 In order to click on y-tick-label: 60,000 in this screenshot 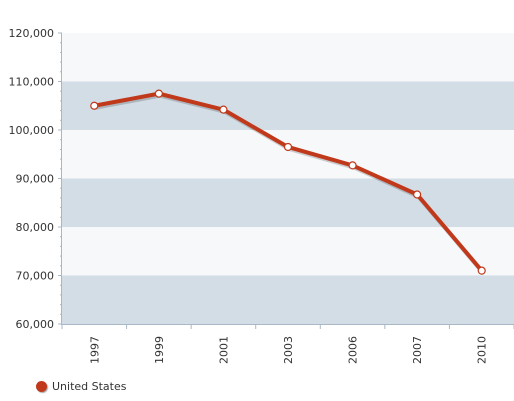, I will do `click(35, 324)`.